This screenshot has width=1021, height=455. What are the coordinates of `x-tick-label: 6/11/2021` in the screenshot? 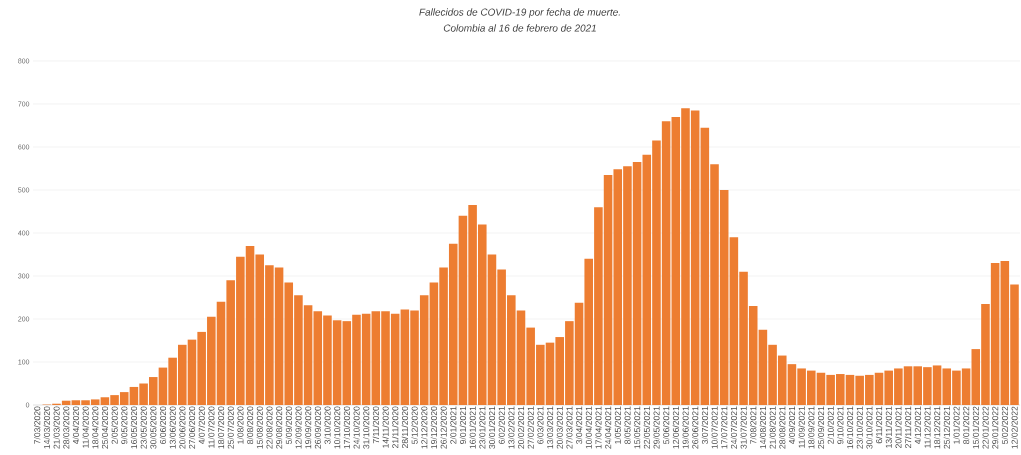 It's located at (879, 425).